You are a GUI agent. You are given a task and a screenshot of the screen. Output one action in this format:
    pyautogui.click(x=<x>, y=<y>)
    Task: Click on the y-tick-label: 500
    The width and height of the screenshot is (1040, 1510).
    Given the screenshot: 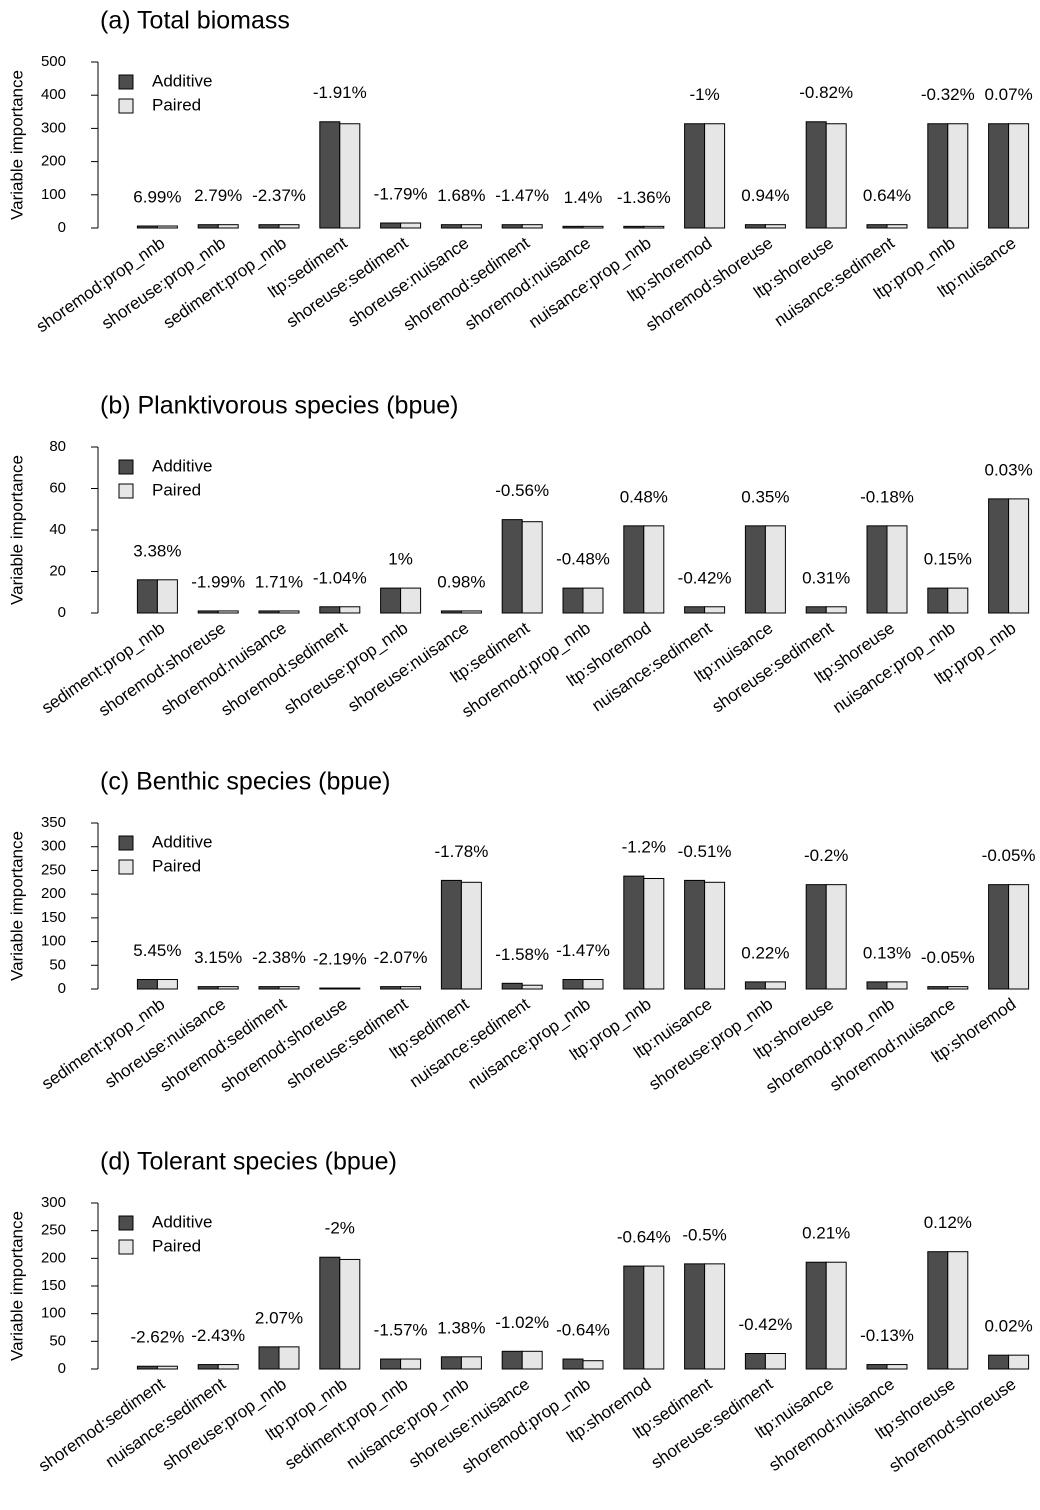 What is the action you would take?
    pyautogui.click(x=53, y=61)
    